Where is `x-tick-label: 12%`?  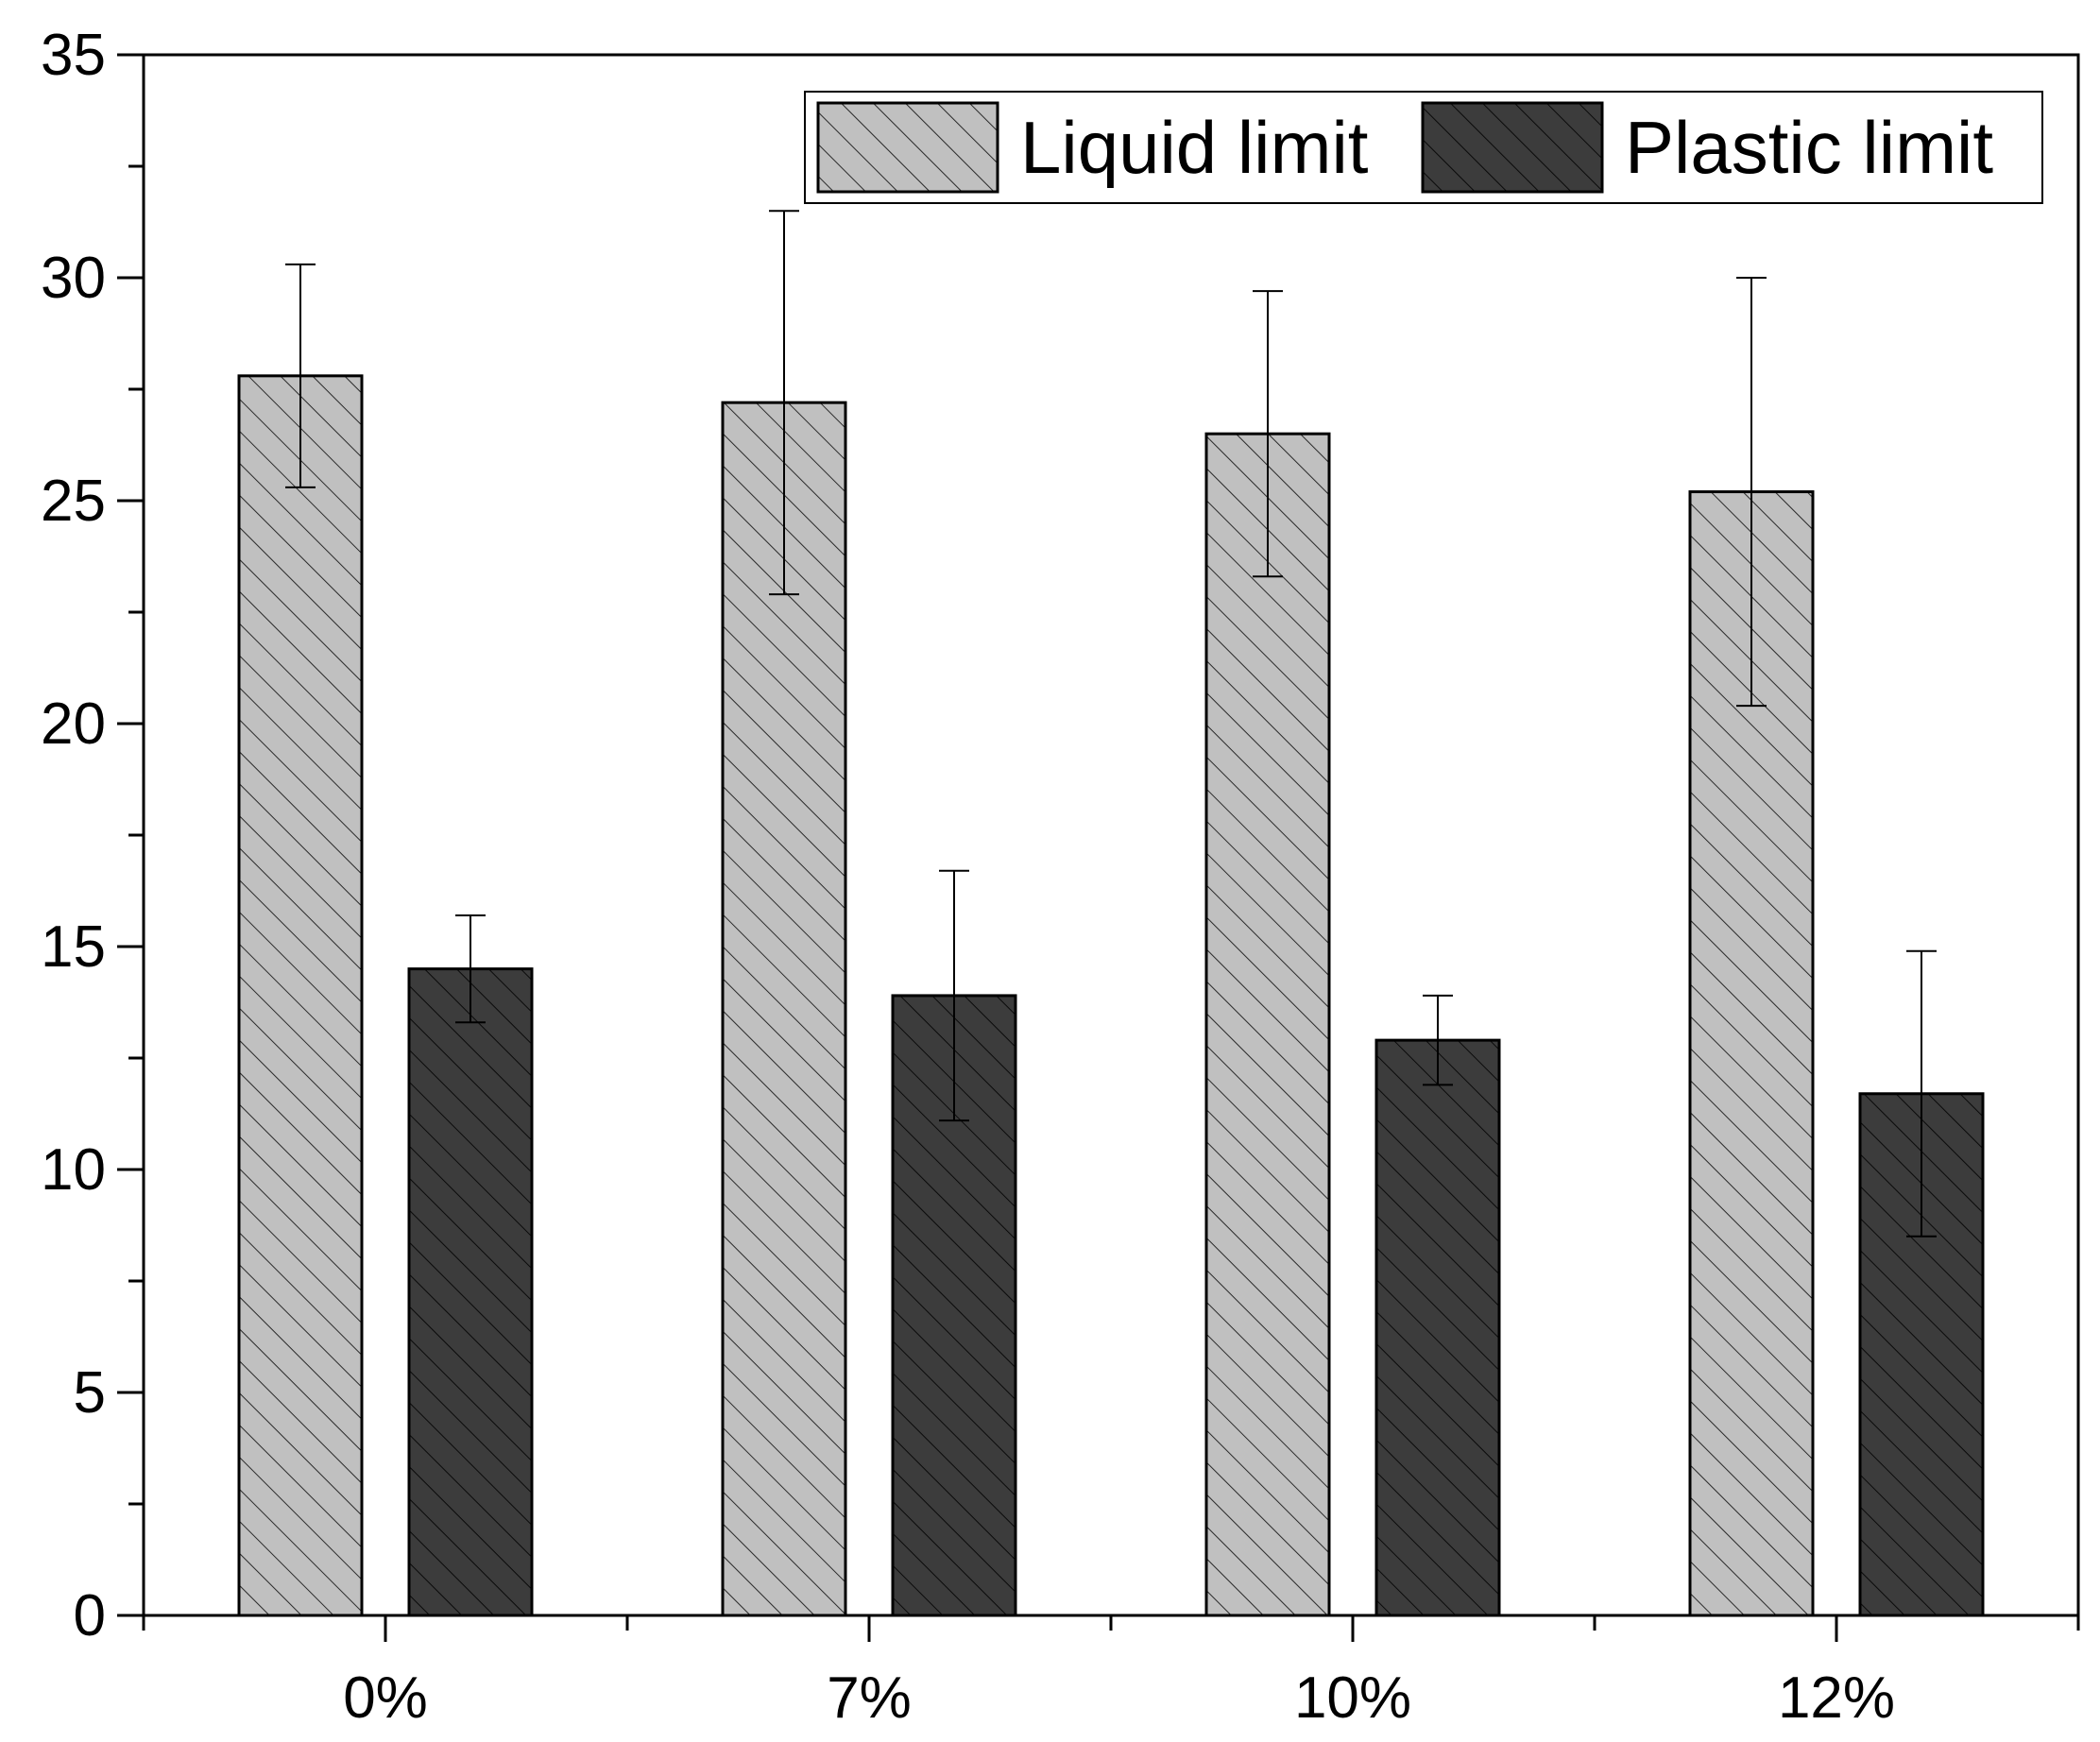 x-tick-label: 12% is located at coordinates (1836, 1698).